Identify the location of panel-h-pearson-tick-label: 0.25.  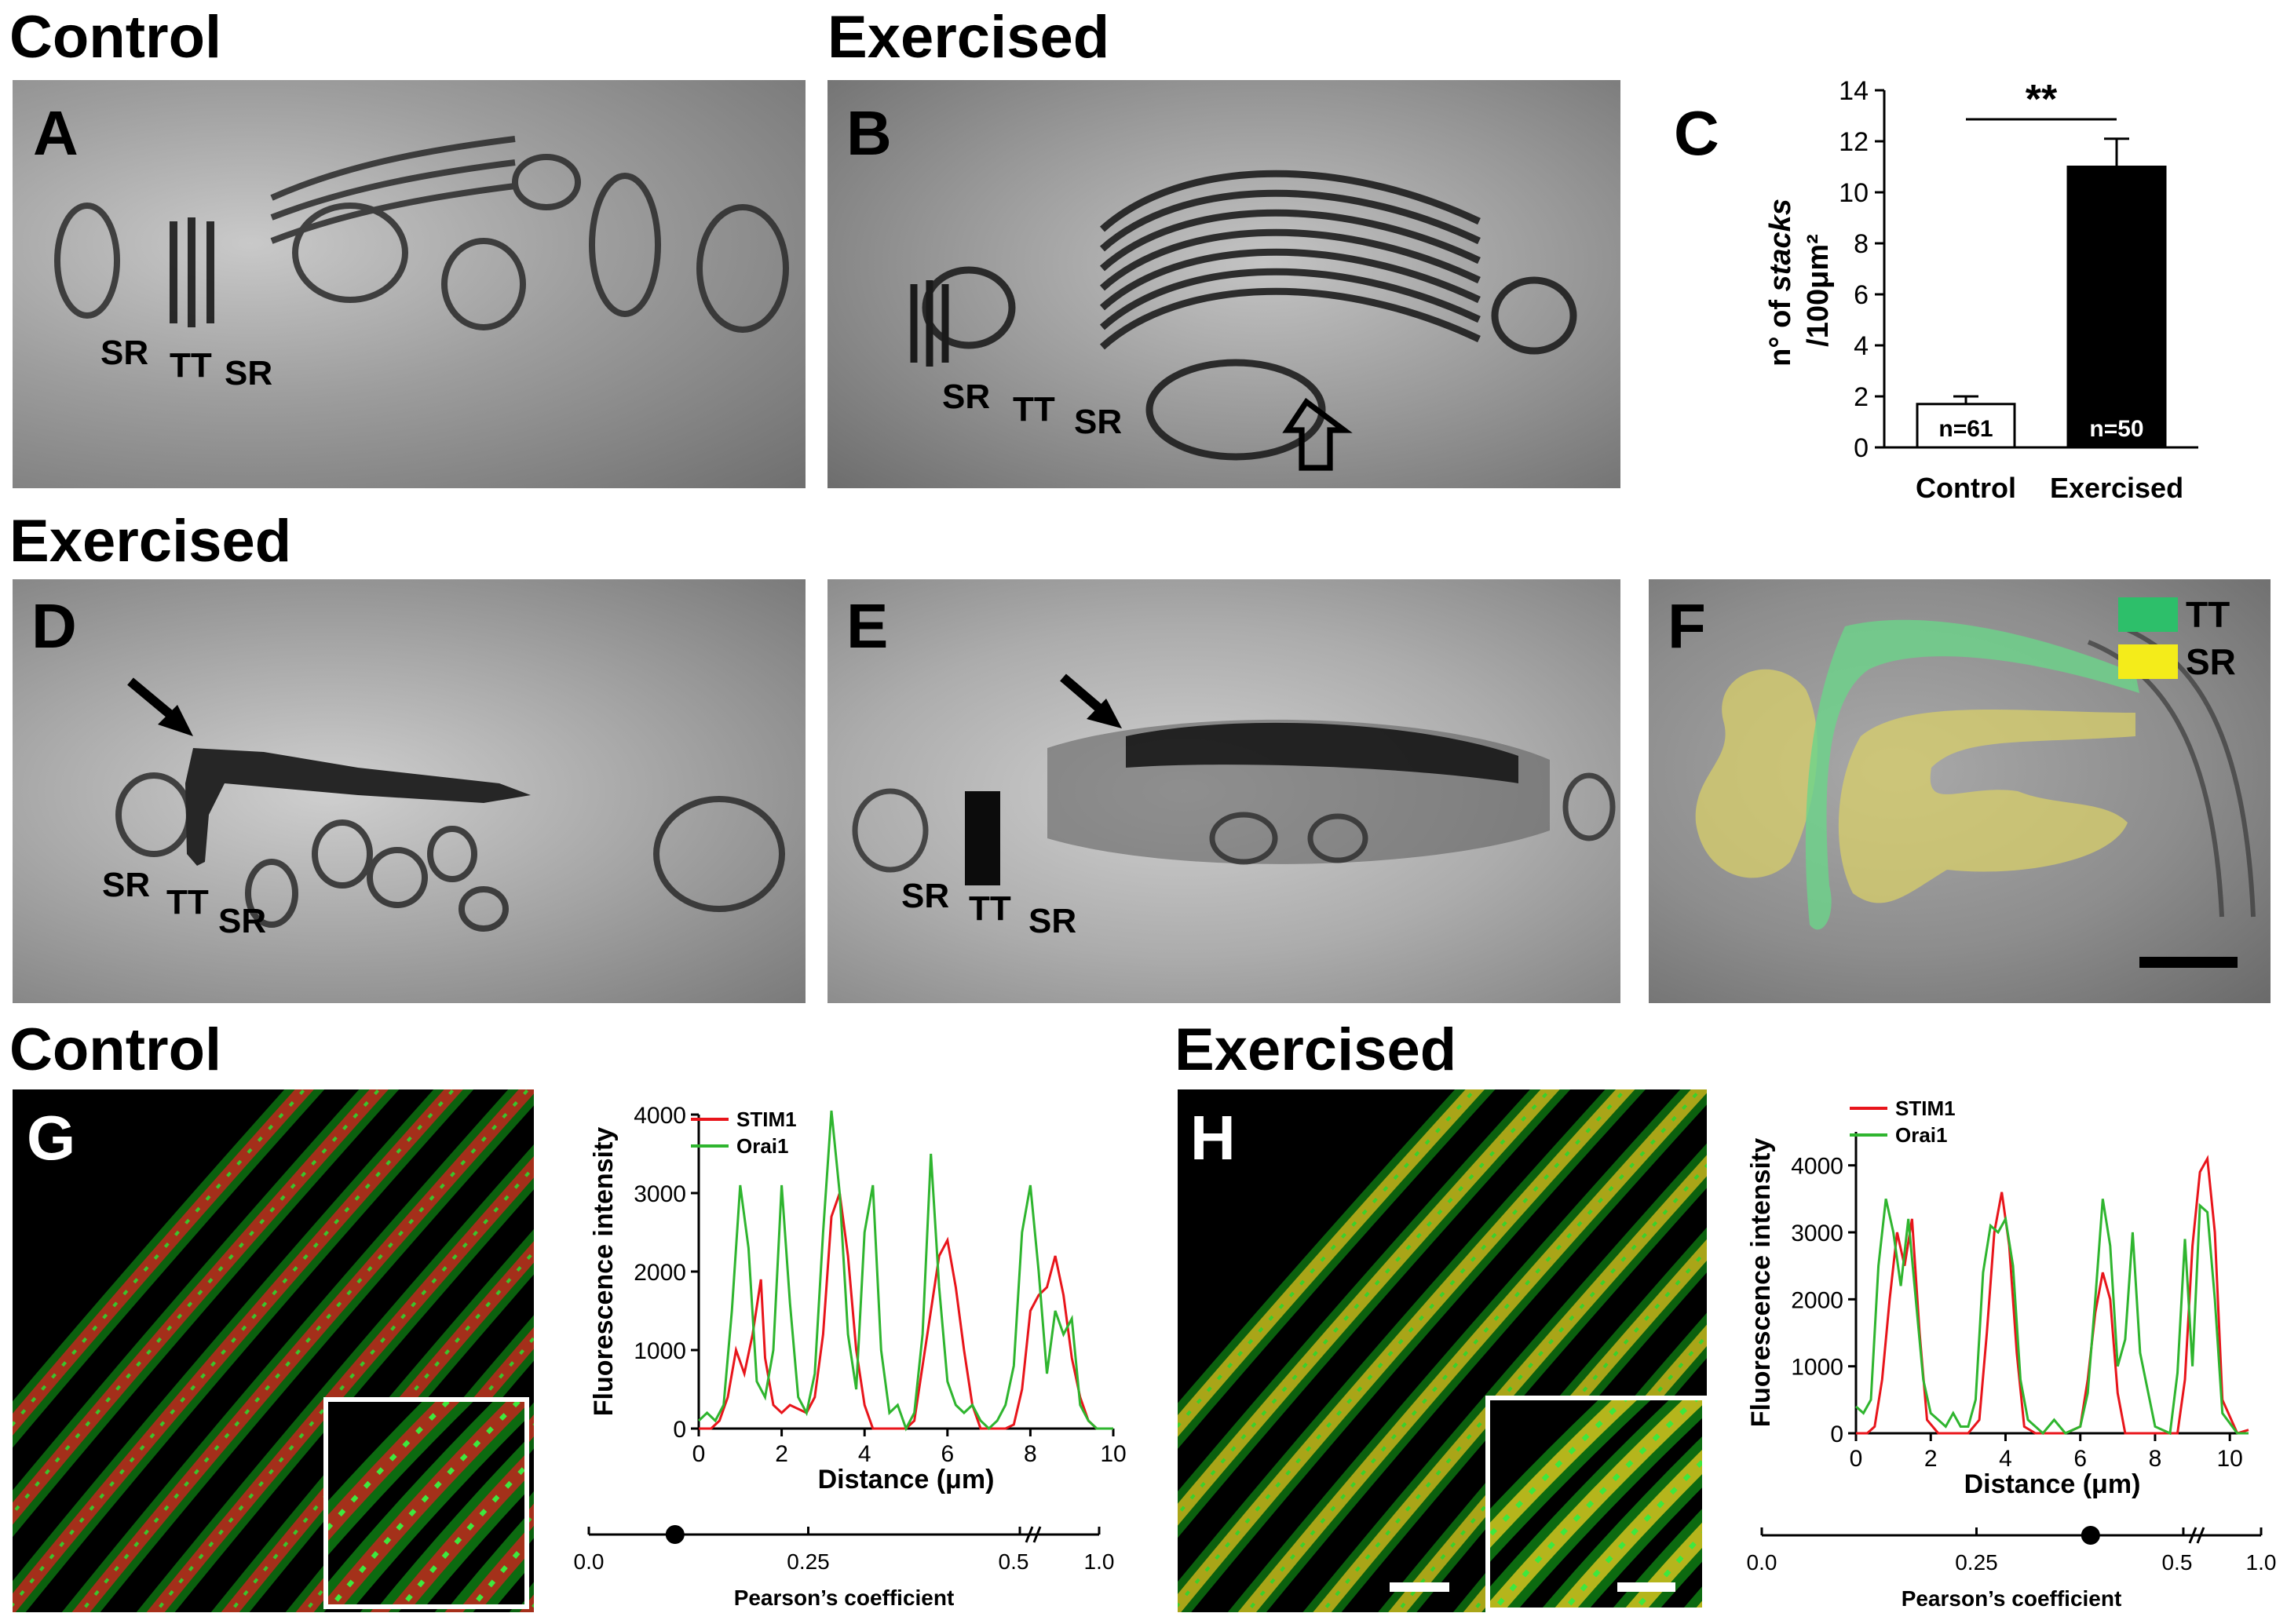
(1977, 1563).